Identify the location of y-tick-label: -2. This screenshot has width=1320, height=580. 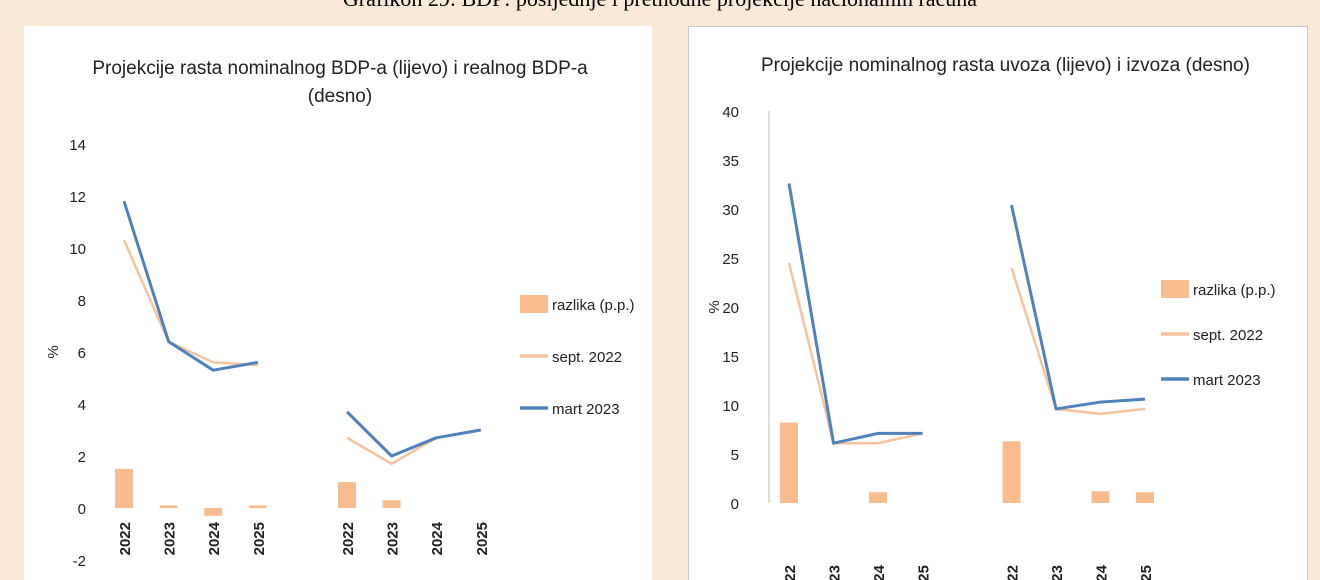
(79, 561).